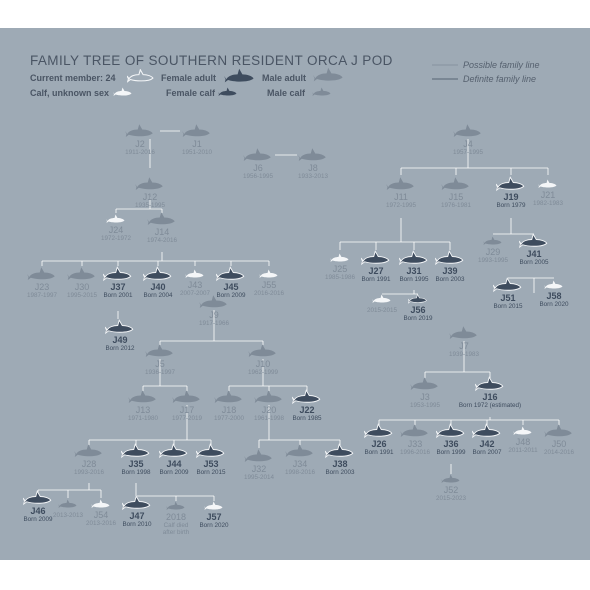 This screenshot has width=590, height=590. What do you see at coordinates (191, 93) in the screenshot?
I see `legend-female-calf: Female calf` at bounding box center [191, 93].